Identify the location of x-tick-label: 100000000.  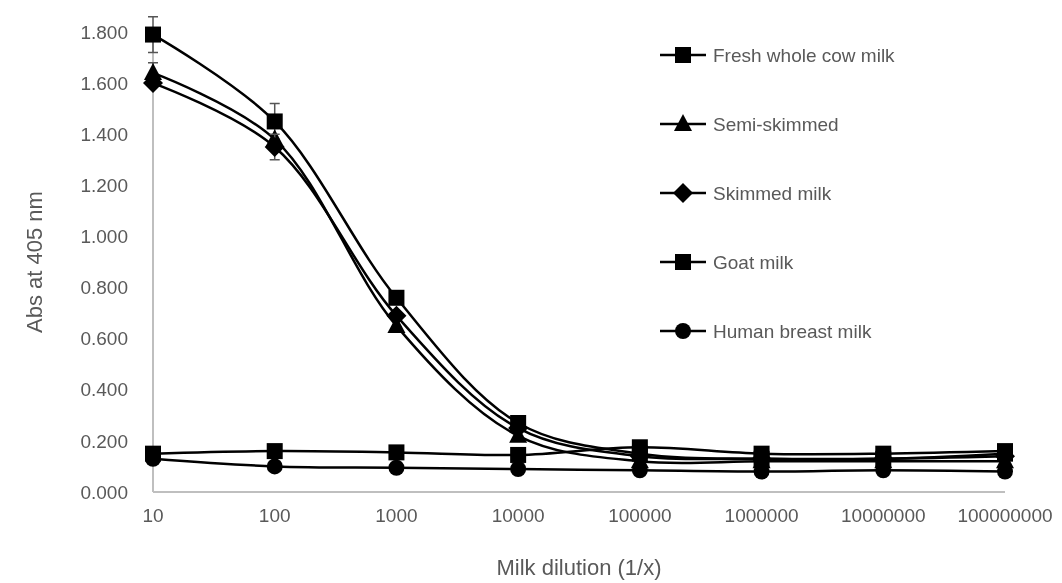
(1005, 515).